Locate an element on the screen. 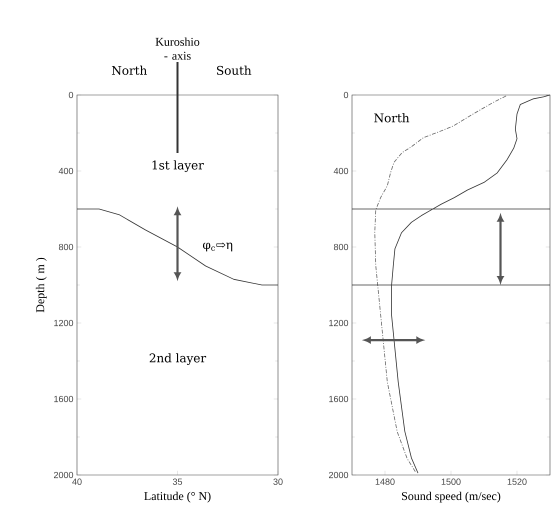  annotation: 1st layer is located at coordinates (178, 166).